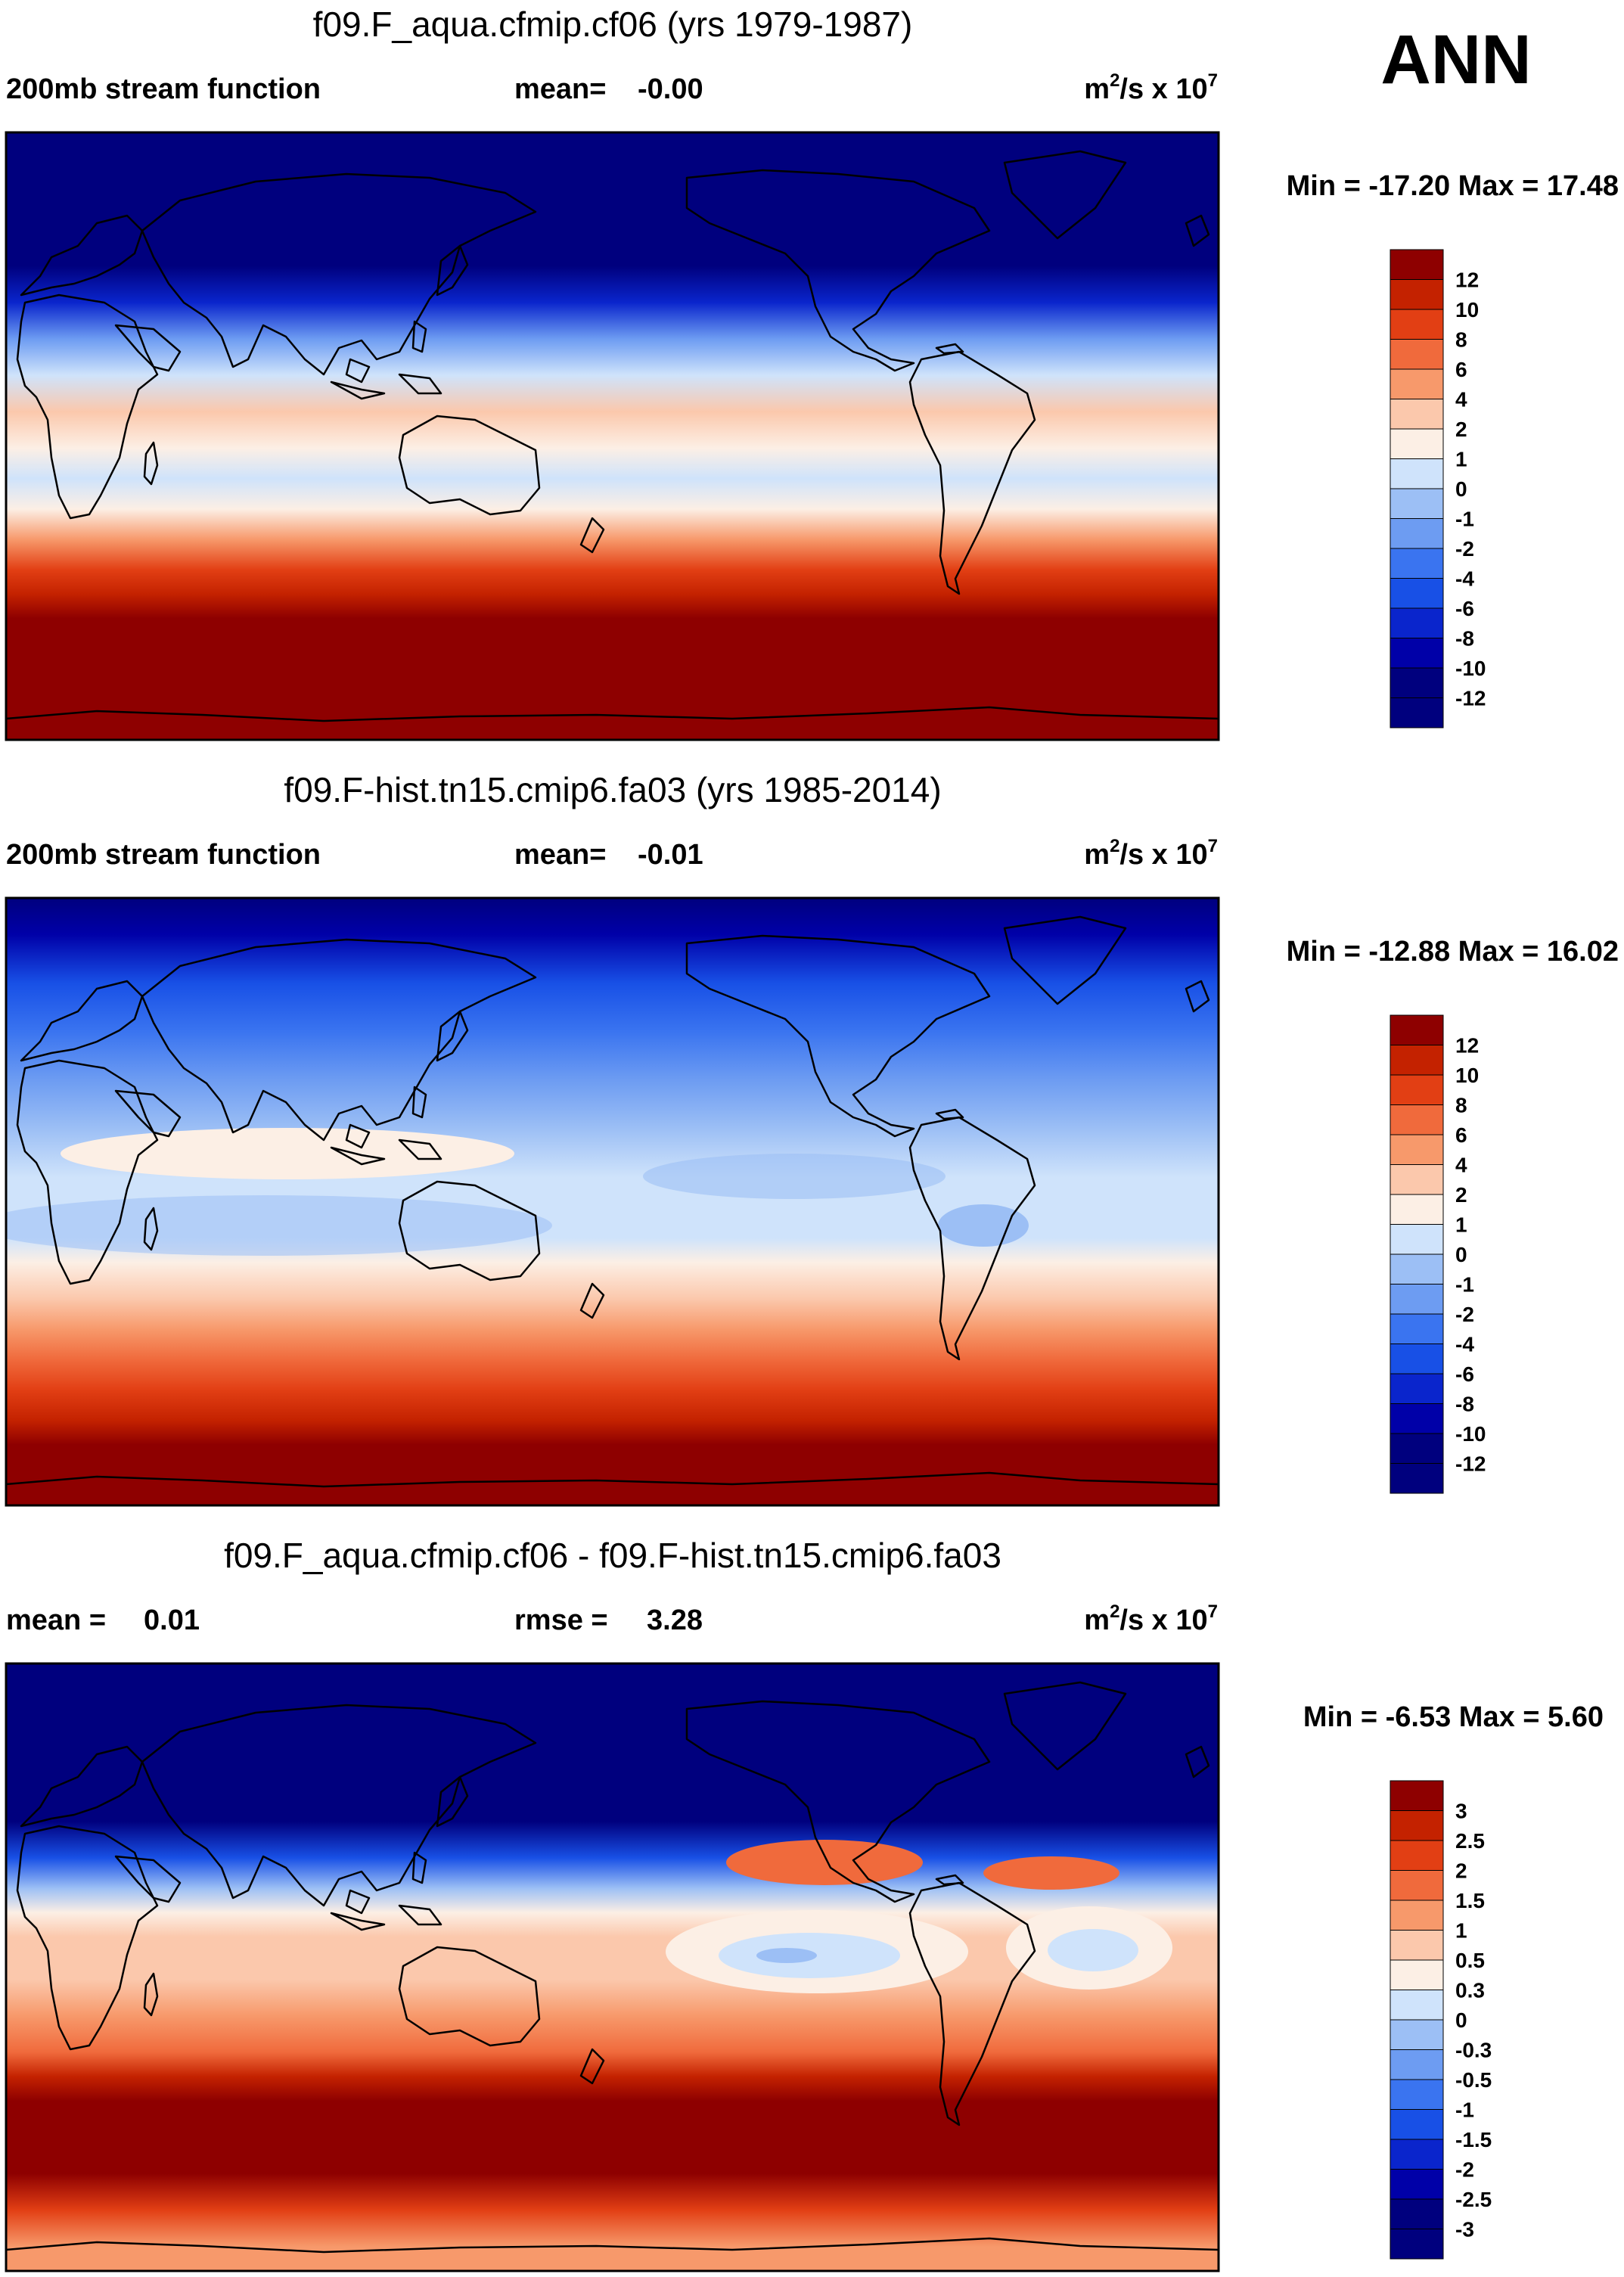 The height and width of the screenshot is (2277, 1624). Describe the element at coordinates (1470, 1960) in the screenshot. I see `colorbar-tick-label: 0.5` at that location.